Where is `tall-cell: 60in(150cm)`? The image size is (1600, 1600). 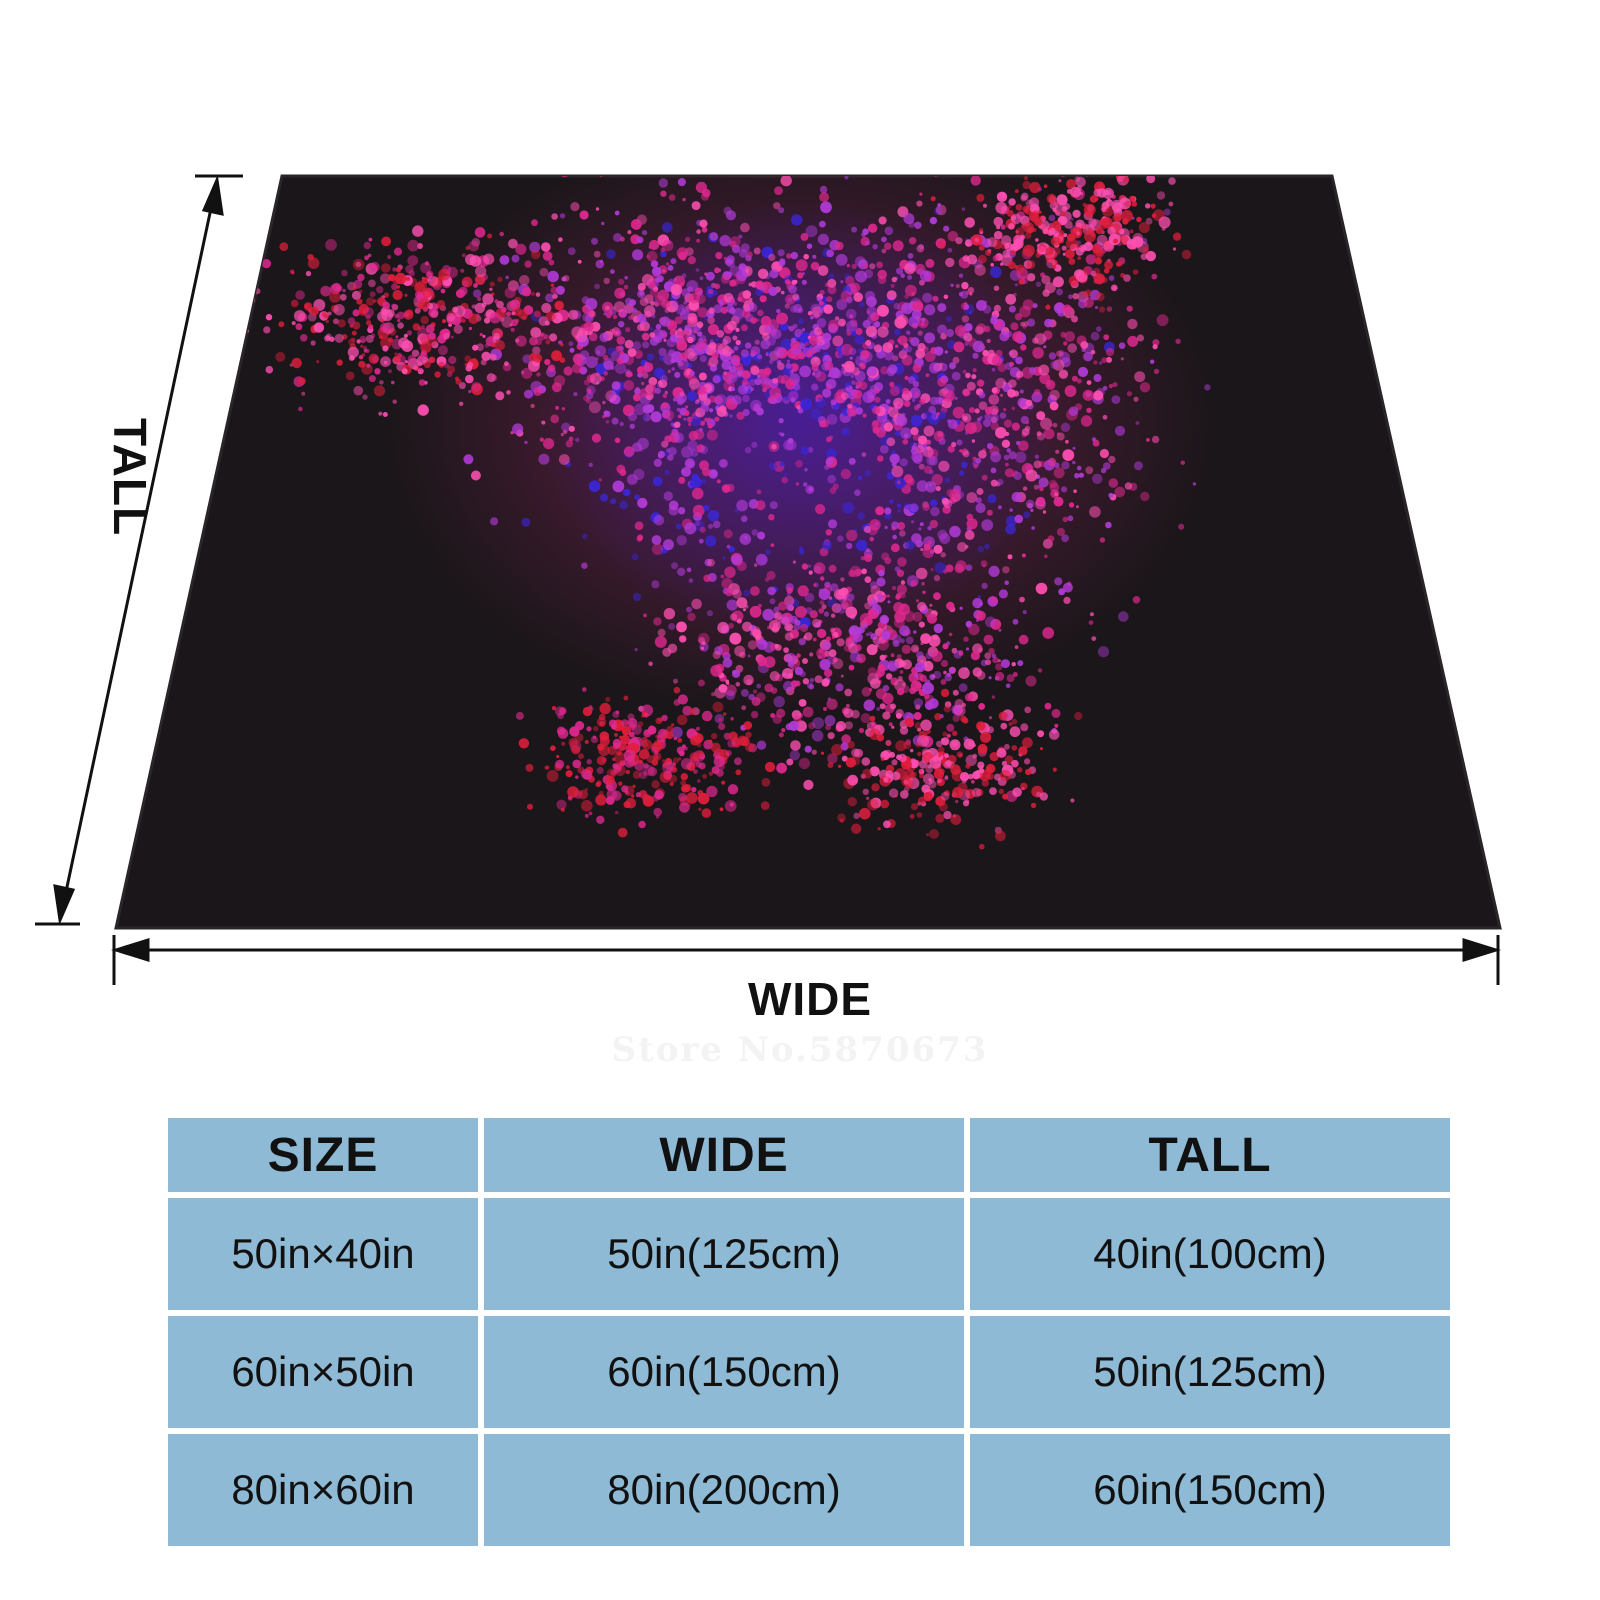
tall-cell: 60in(150cm) is located at coordinates (1210, 1490).